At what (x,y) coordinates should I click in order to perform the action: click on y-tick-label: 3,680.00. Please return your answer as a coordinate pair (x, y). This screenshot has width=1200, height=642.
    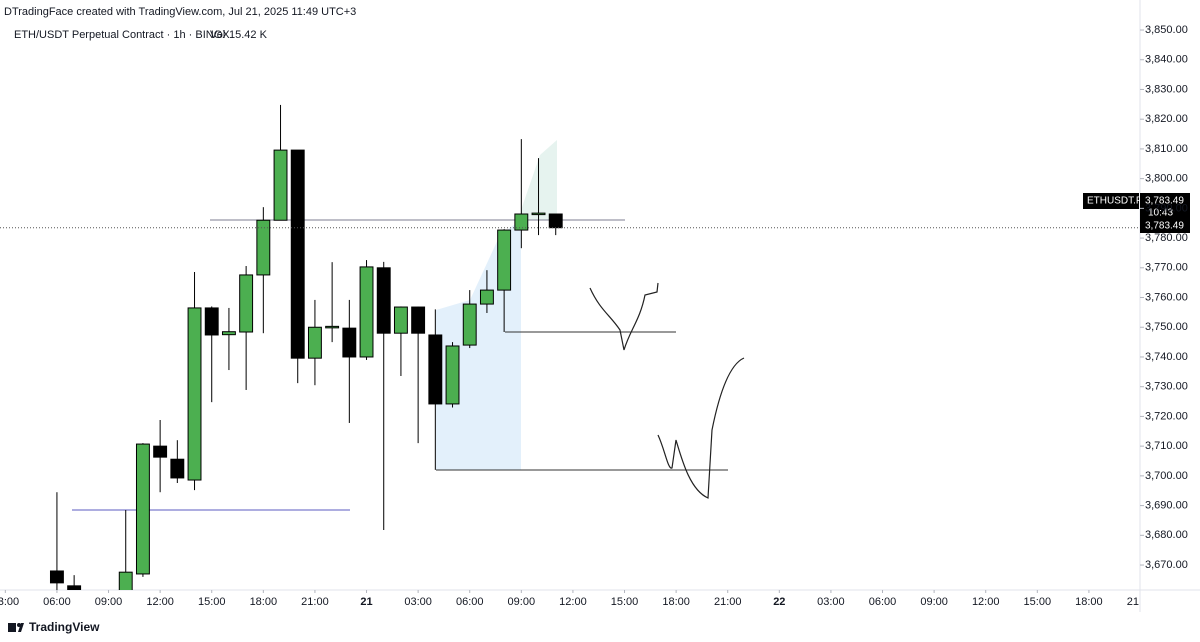
    Looking at the image, I should click on (1166, 535).